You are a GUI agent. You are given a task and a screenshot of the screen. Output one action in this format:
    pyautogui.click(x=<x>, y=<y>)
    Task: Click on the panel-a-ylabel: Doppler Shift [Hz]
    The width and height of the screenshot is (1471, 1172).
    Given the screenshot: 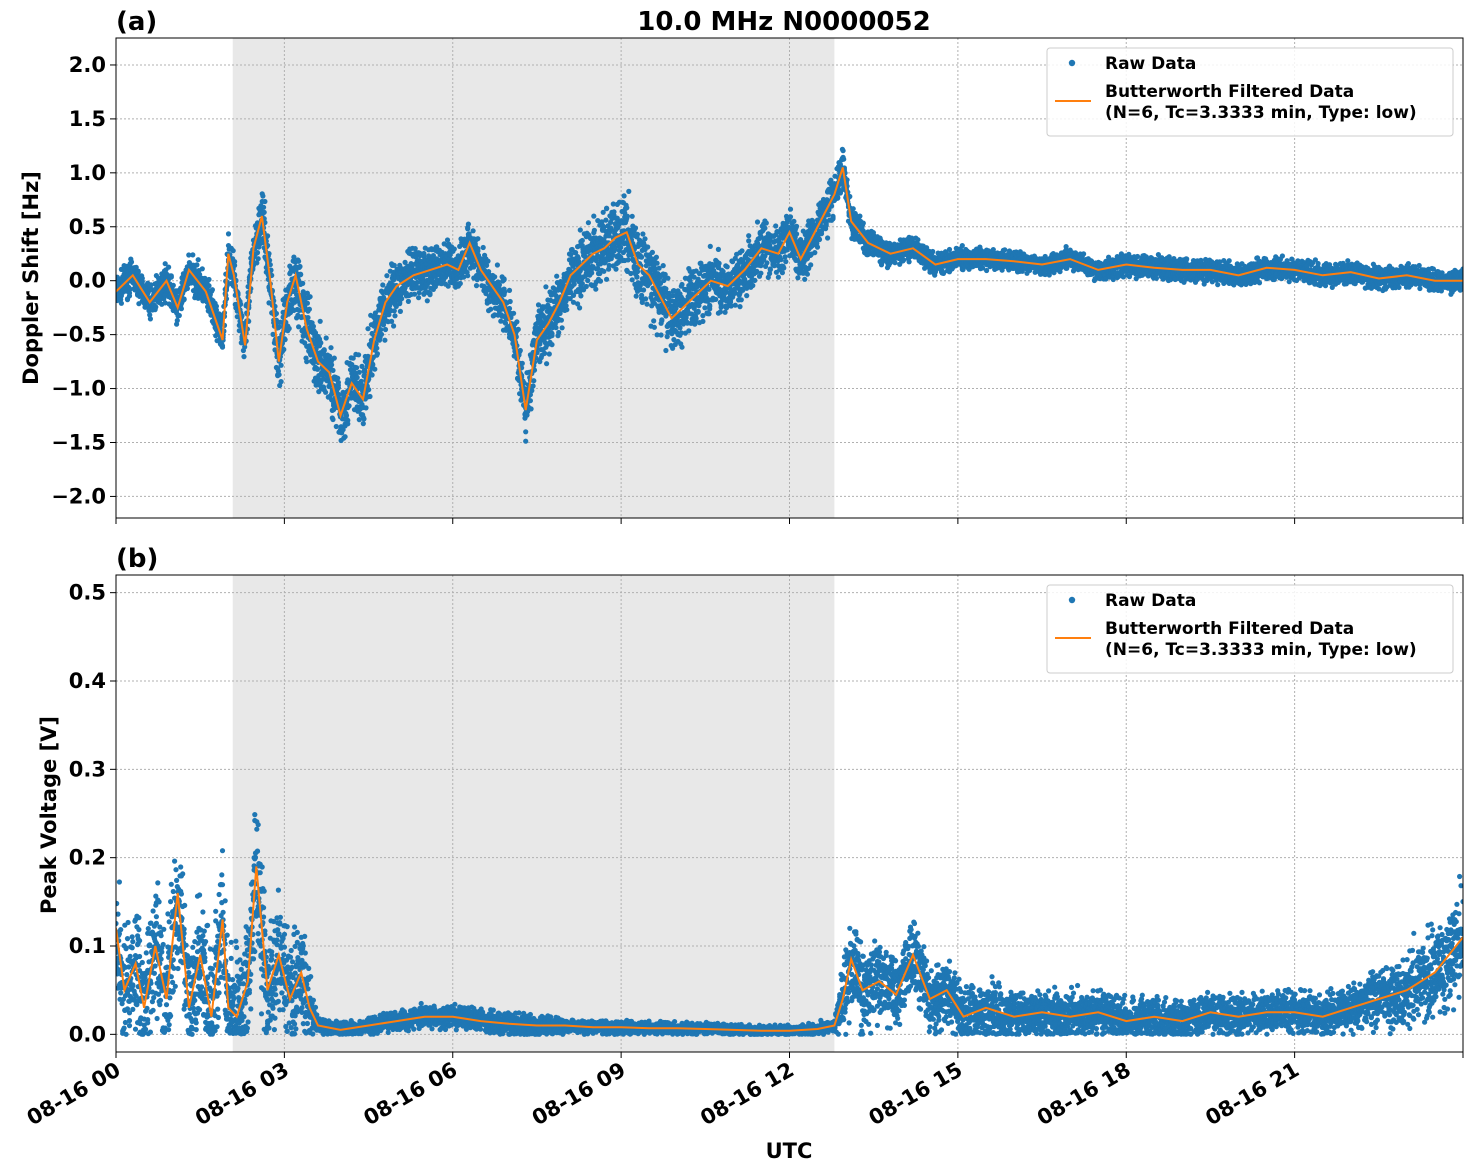 What is the action you would take?
    pyautogui.click(x=31, y=278)
    